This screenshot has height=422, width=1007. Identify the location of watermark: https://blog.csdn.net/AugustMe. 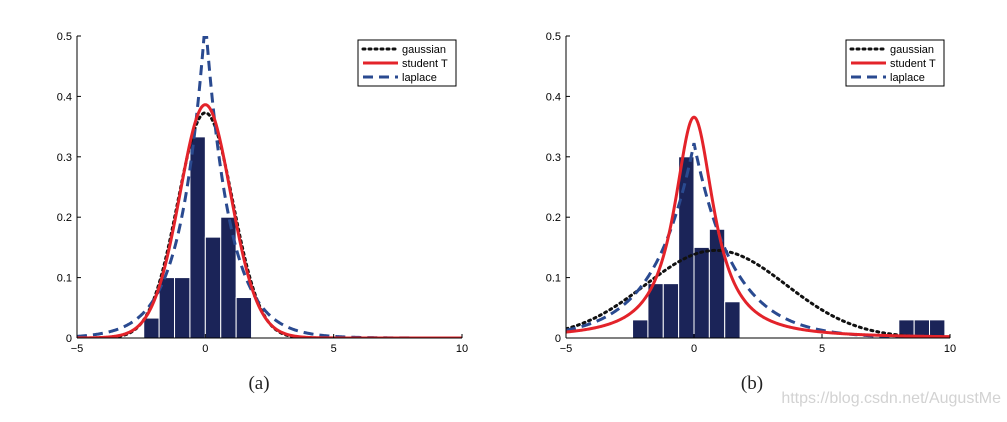
(891, 398).